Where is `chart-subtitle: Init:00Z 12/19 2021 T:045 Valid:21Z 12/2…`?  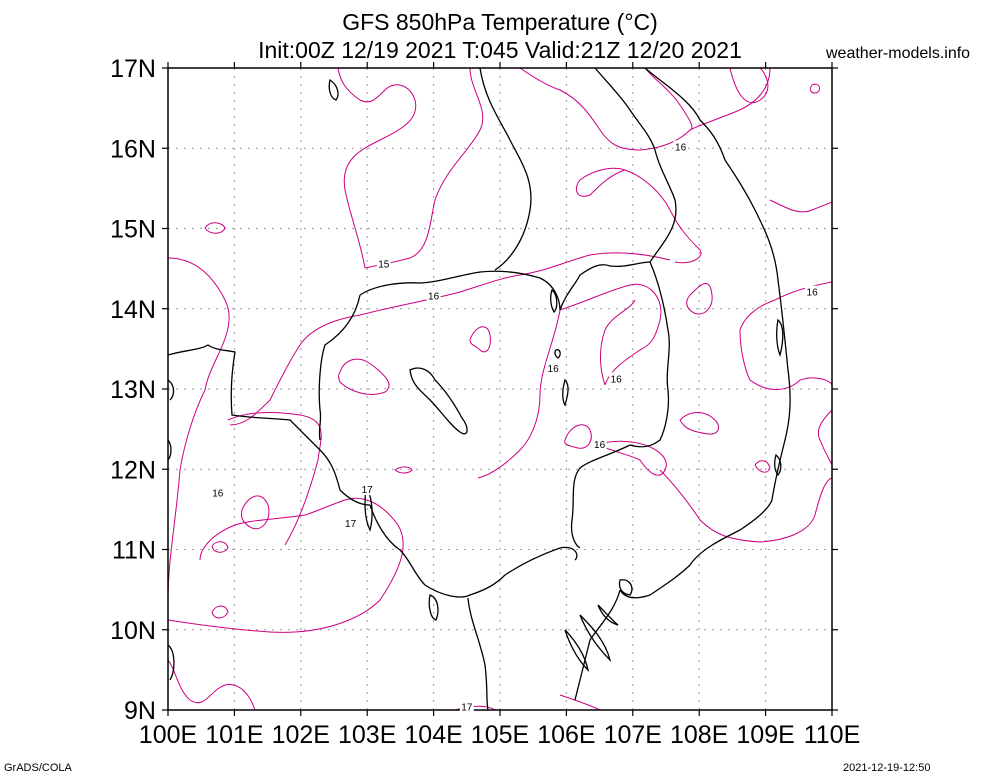 chart-subtitle: Init:00Z 12/19 2021 T:045 Valid:21Z 12/2… is located at coordinates (500, 50).